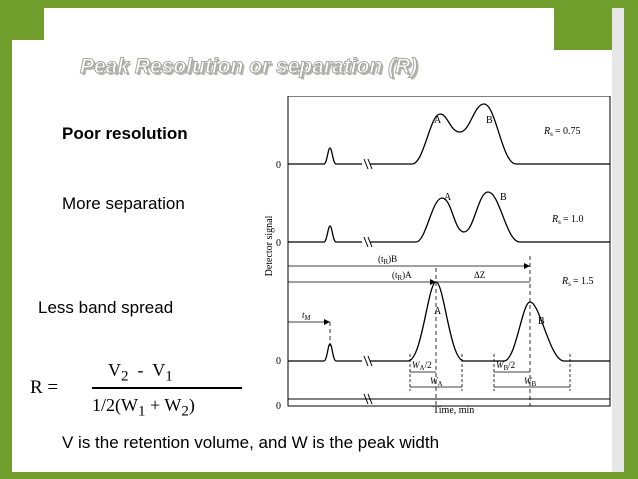 The image size is (638, 479). Describe the element at coordinates (402, 276) in the screenshot. I see `tra-label: (tR)A` at that location.